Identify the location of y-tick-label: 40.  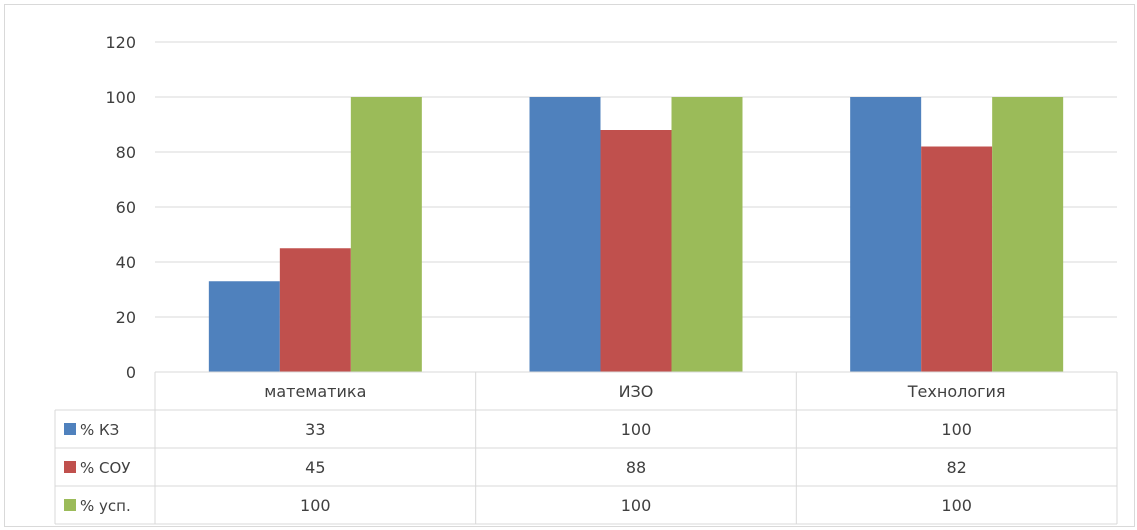
(126, 262).